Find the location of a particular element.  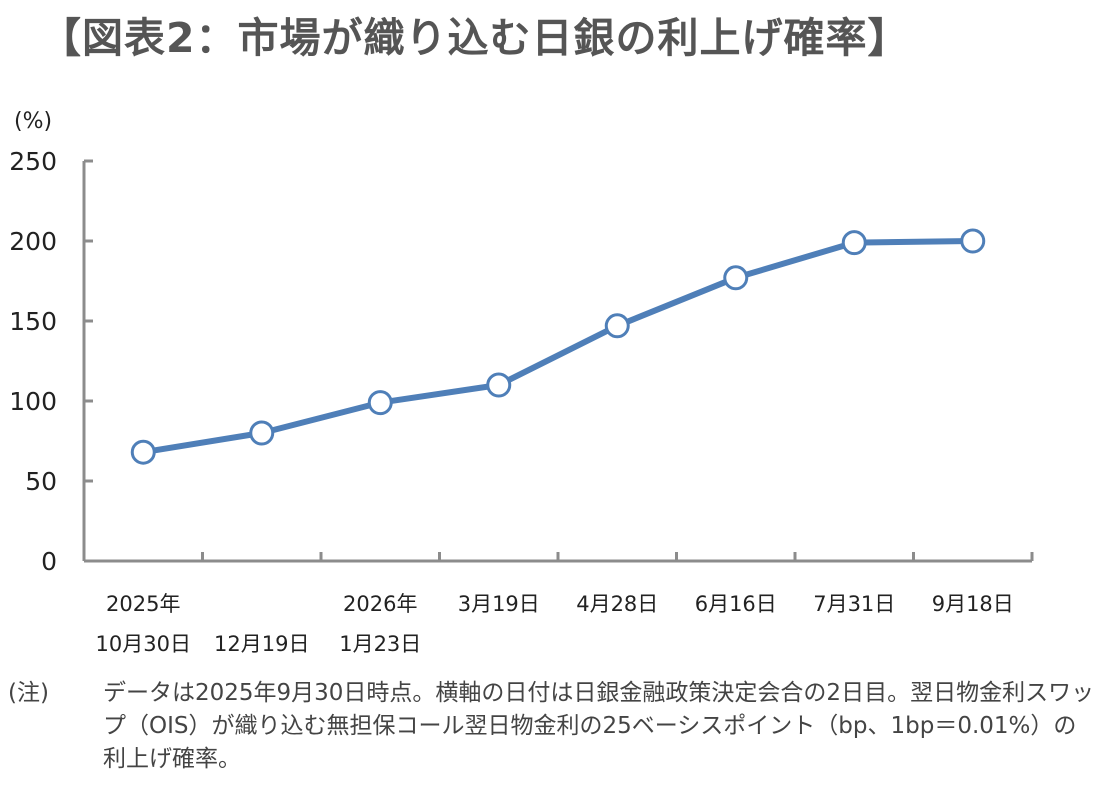

x-tick-label: 1月23日 is located at coordinates (380, 644).